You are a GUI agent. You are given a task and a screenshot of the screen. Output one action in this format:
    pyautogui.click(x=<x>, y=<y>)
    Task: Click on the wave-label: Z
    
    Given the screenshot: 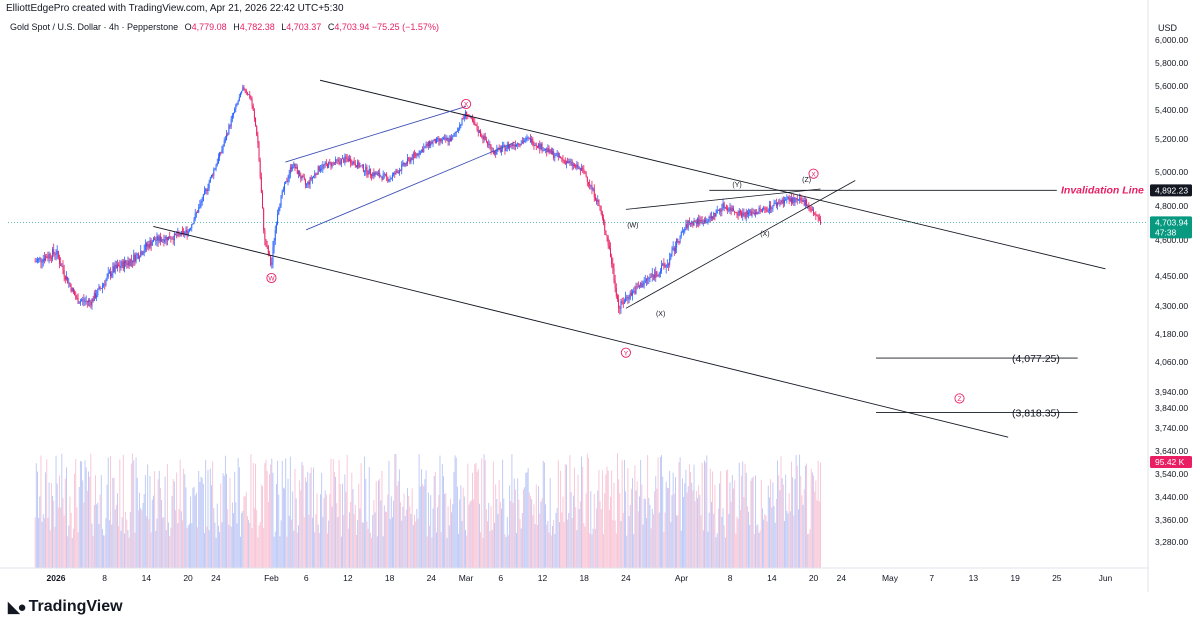 What is the action you would take?
    pyautogui.click(x=960, y=399)
    